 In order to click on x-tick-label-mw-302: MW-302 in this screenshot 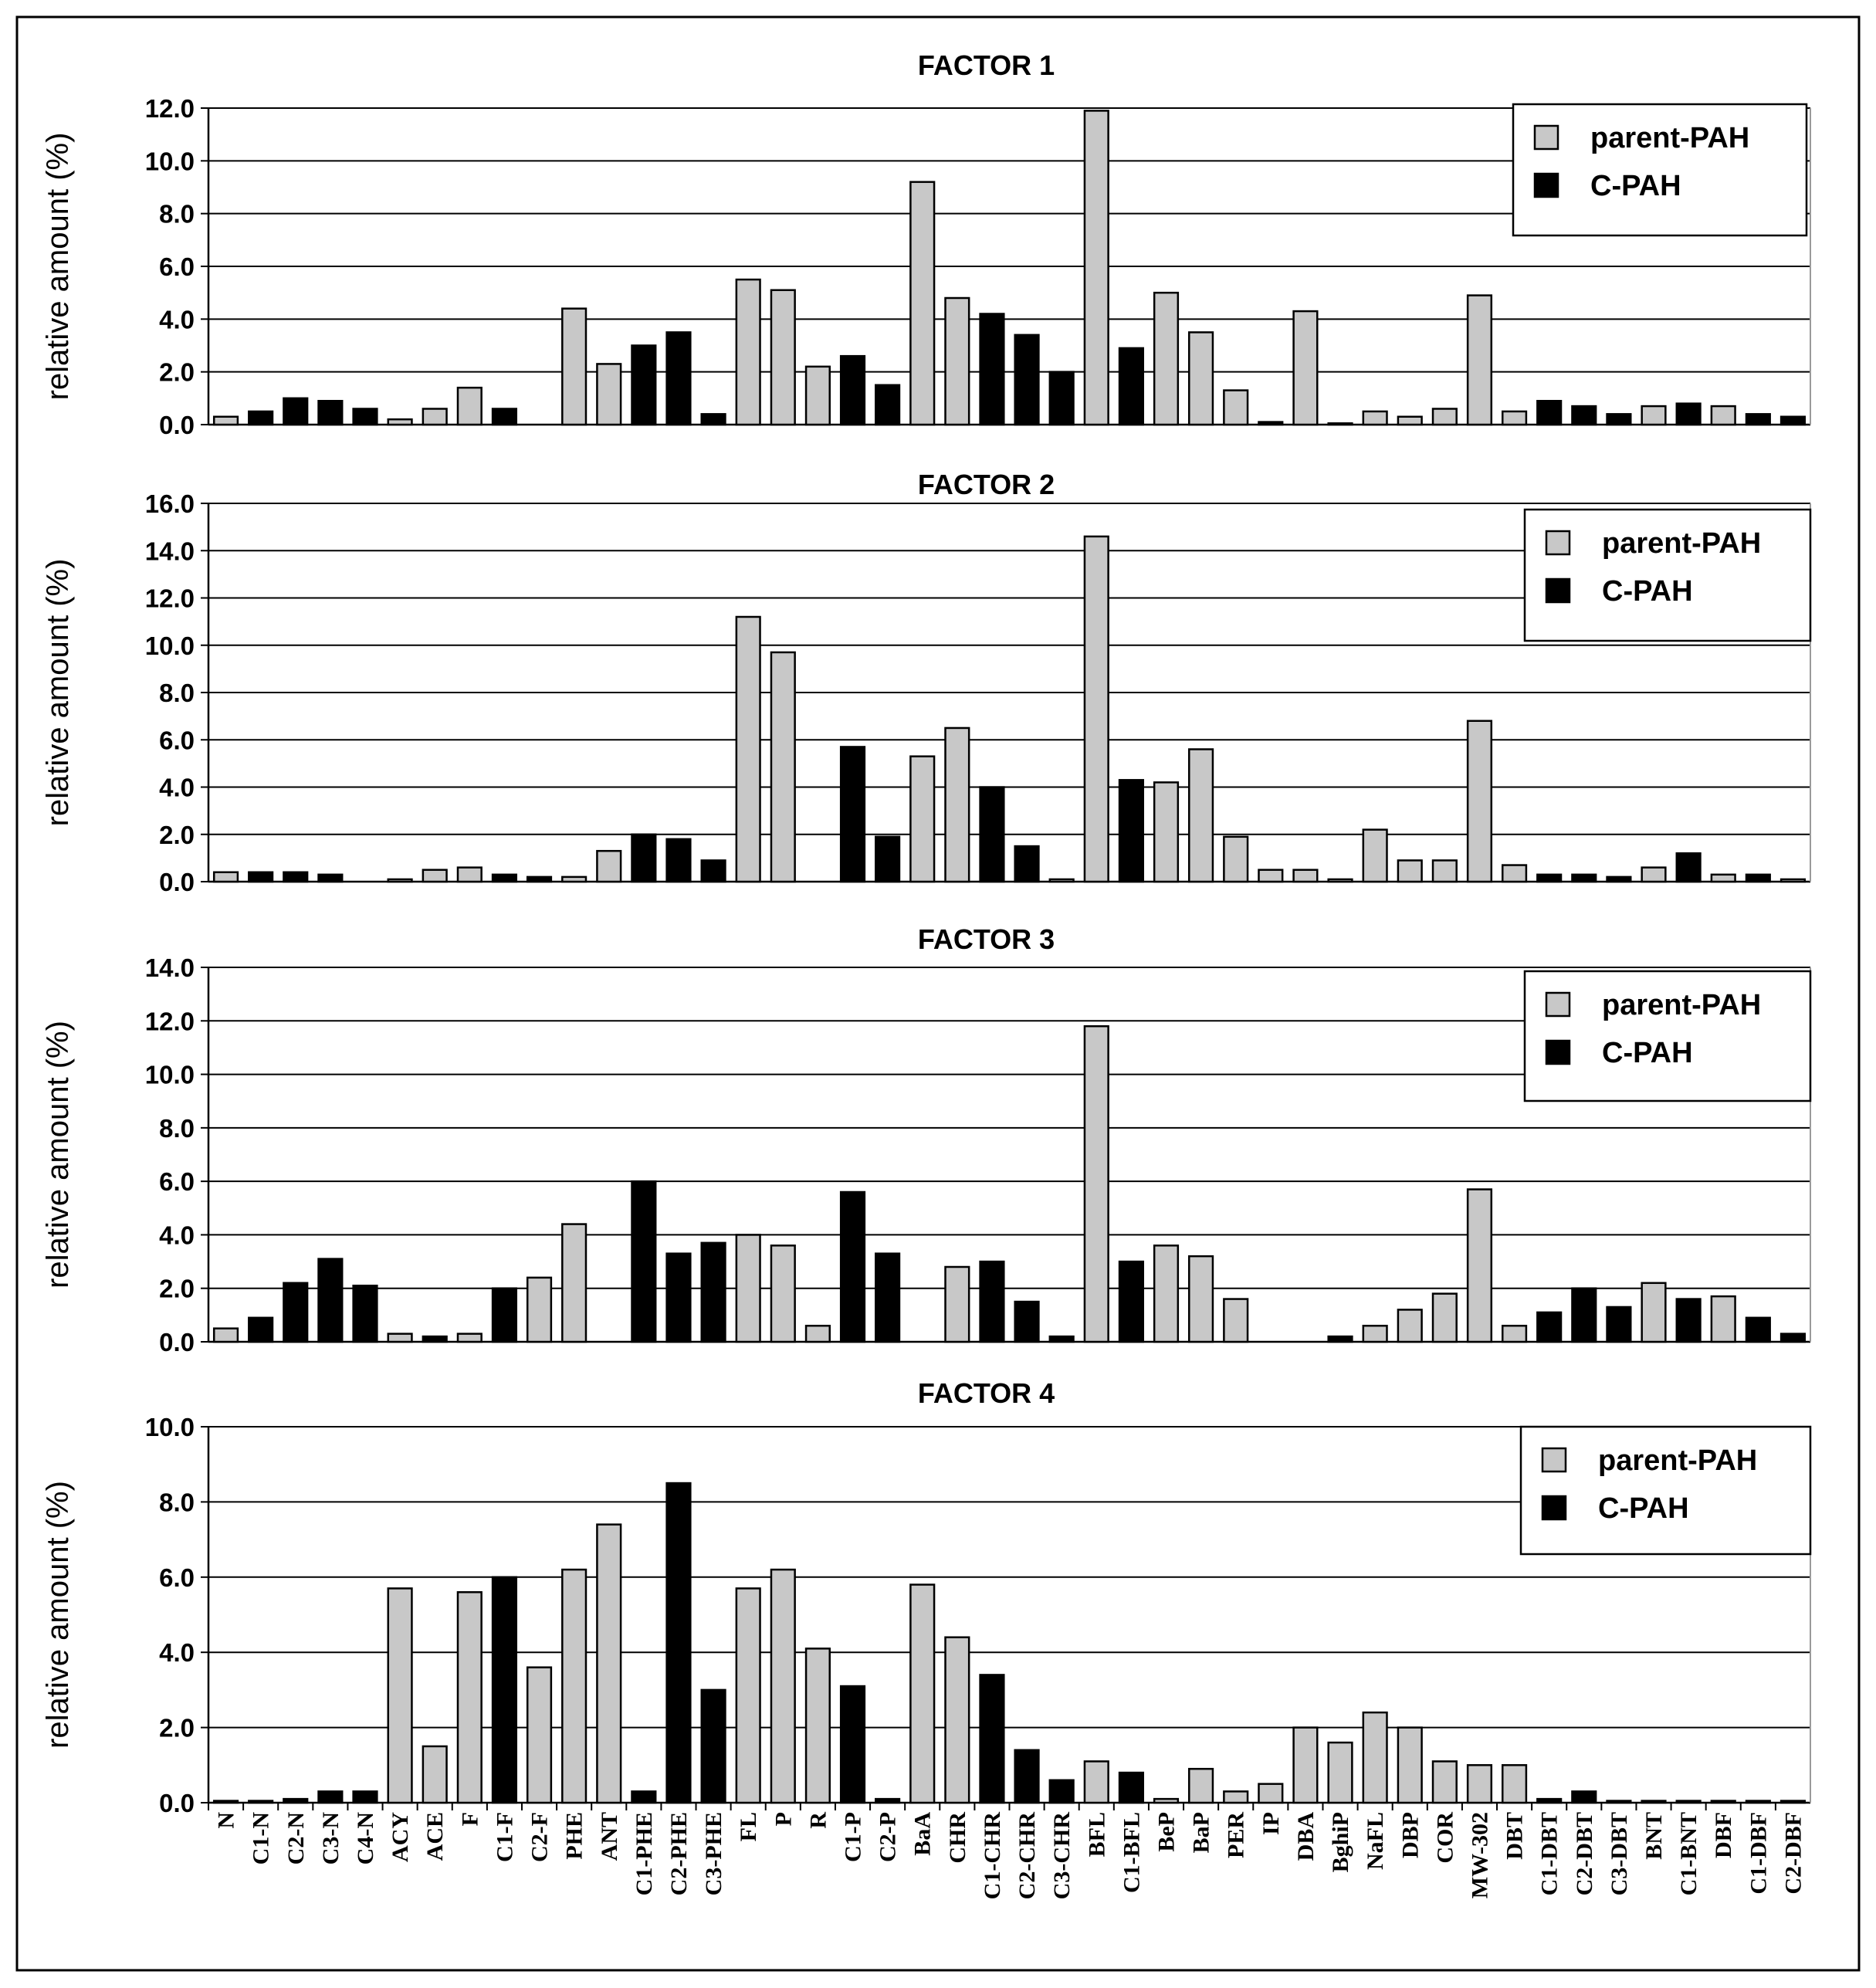, I will do `click(1479, 1855)`.